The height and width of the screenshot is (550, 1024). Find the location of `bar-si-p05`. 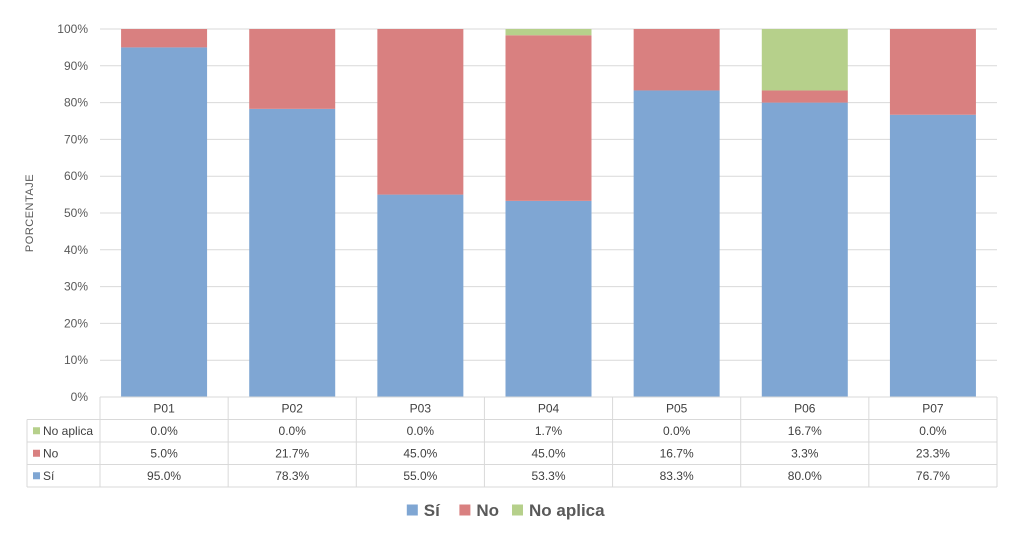

bar-si-p05 is located at coordinates (676, 244).